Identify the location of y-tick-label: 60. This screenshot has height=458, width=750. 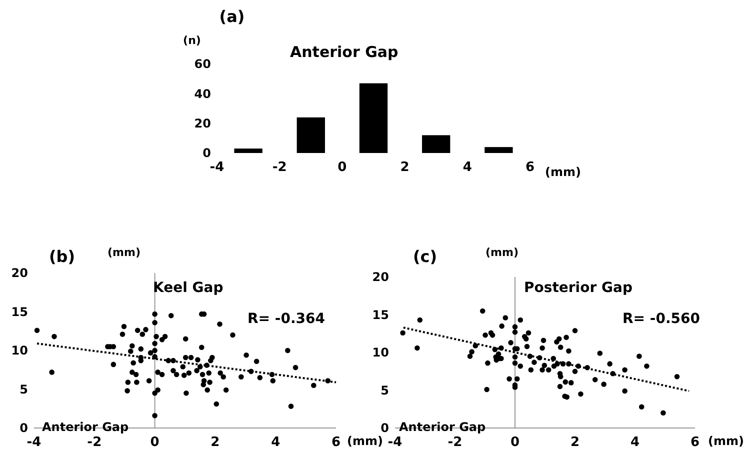
(202, 64).